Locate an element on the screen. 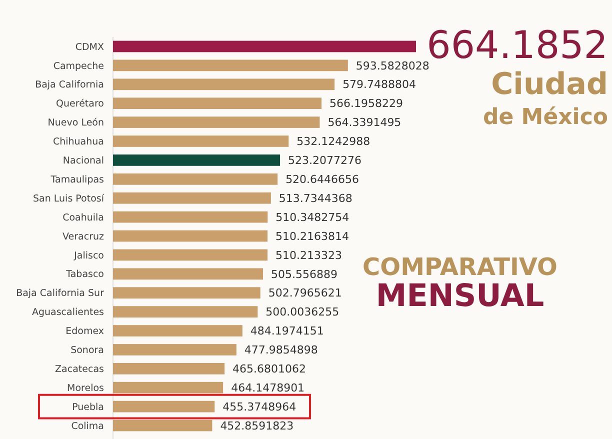 The image size is (612, 439). annotation: COMPARATIVO is located at coordinates (460, 267).